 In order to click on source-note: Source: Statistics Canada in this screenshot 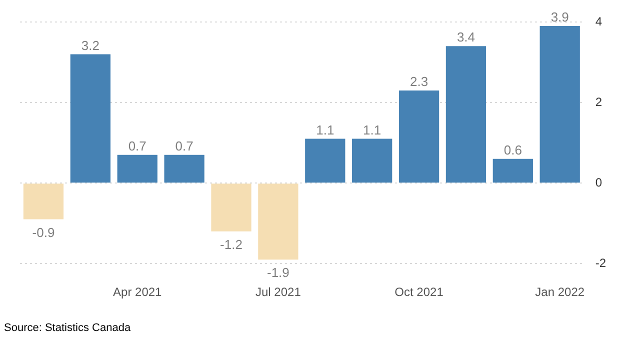, I will do `click(68, 328)`.